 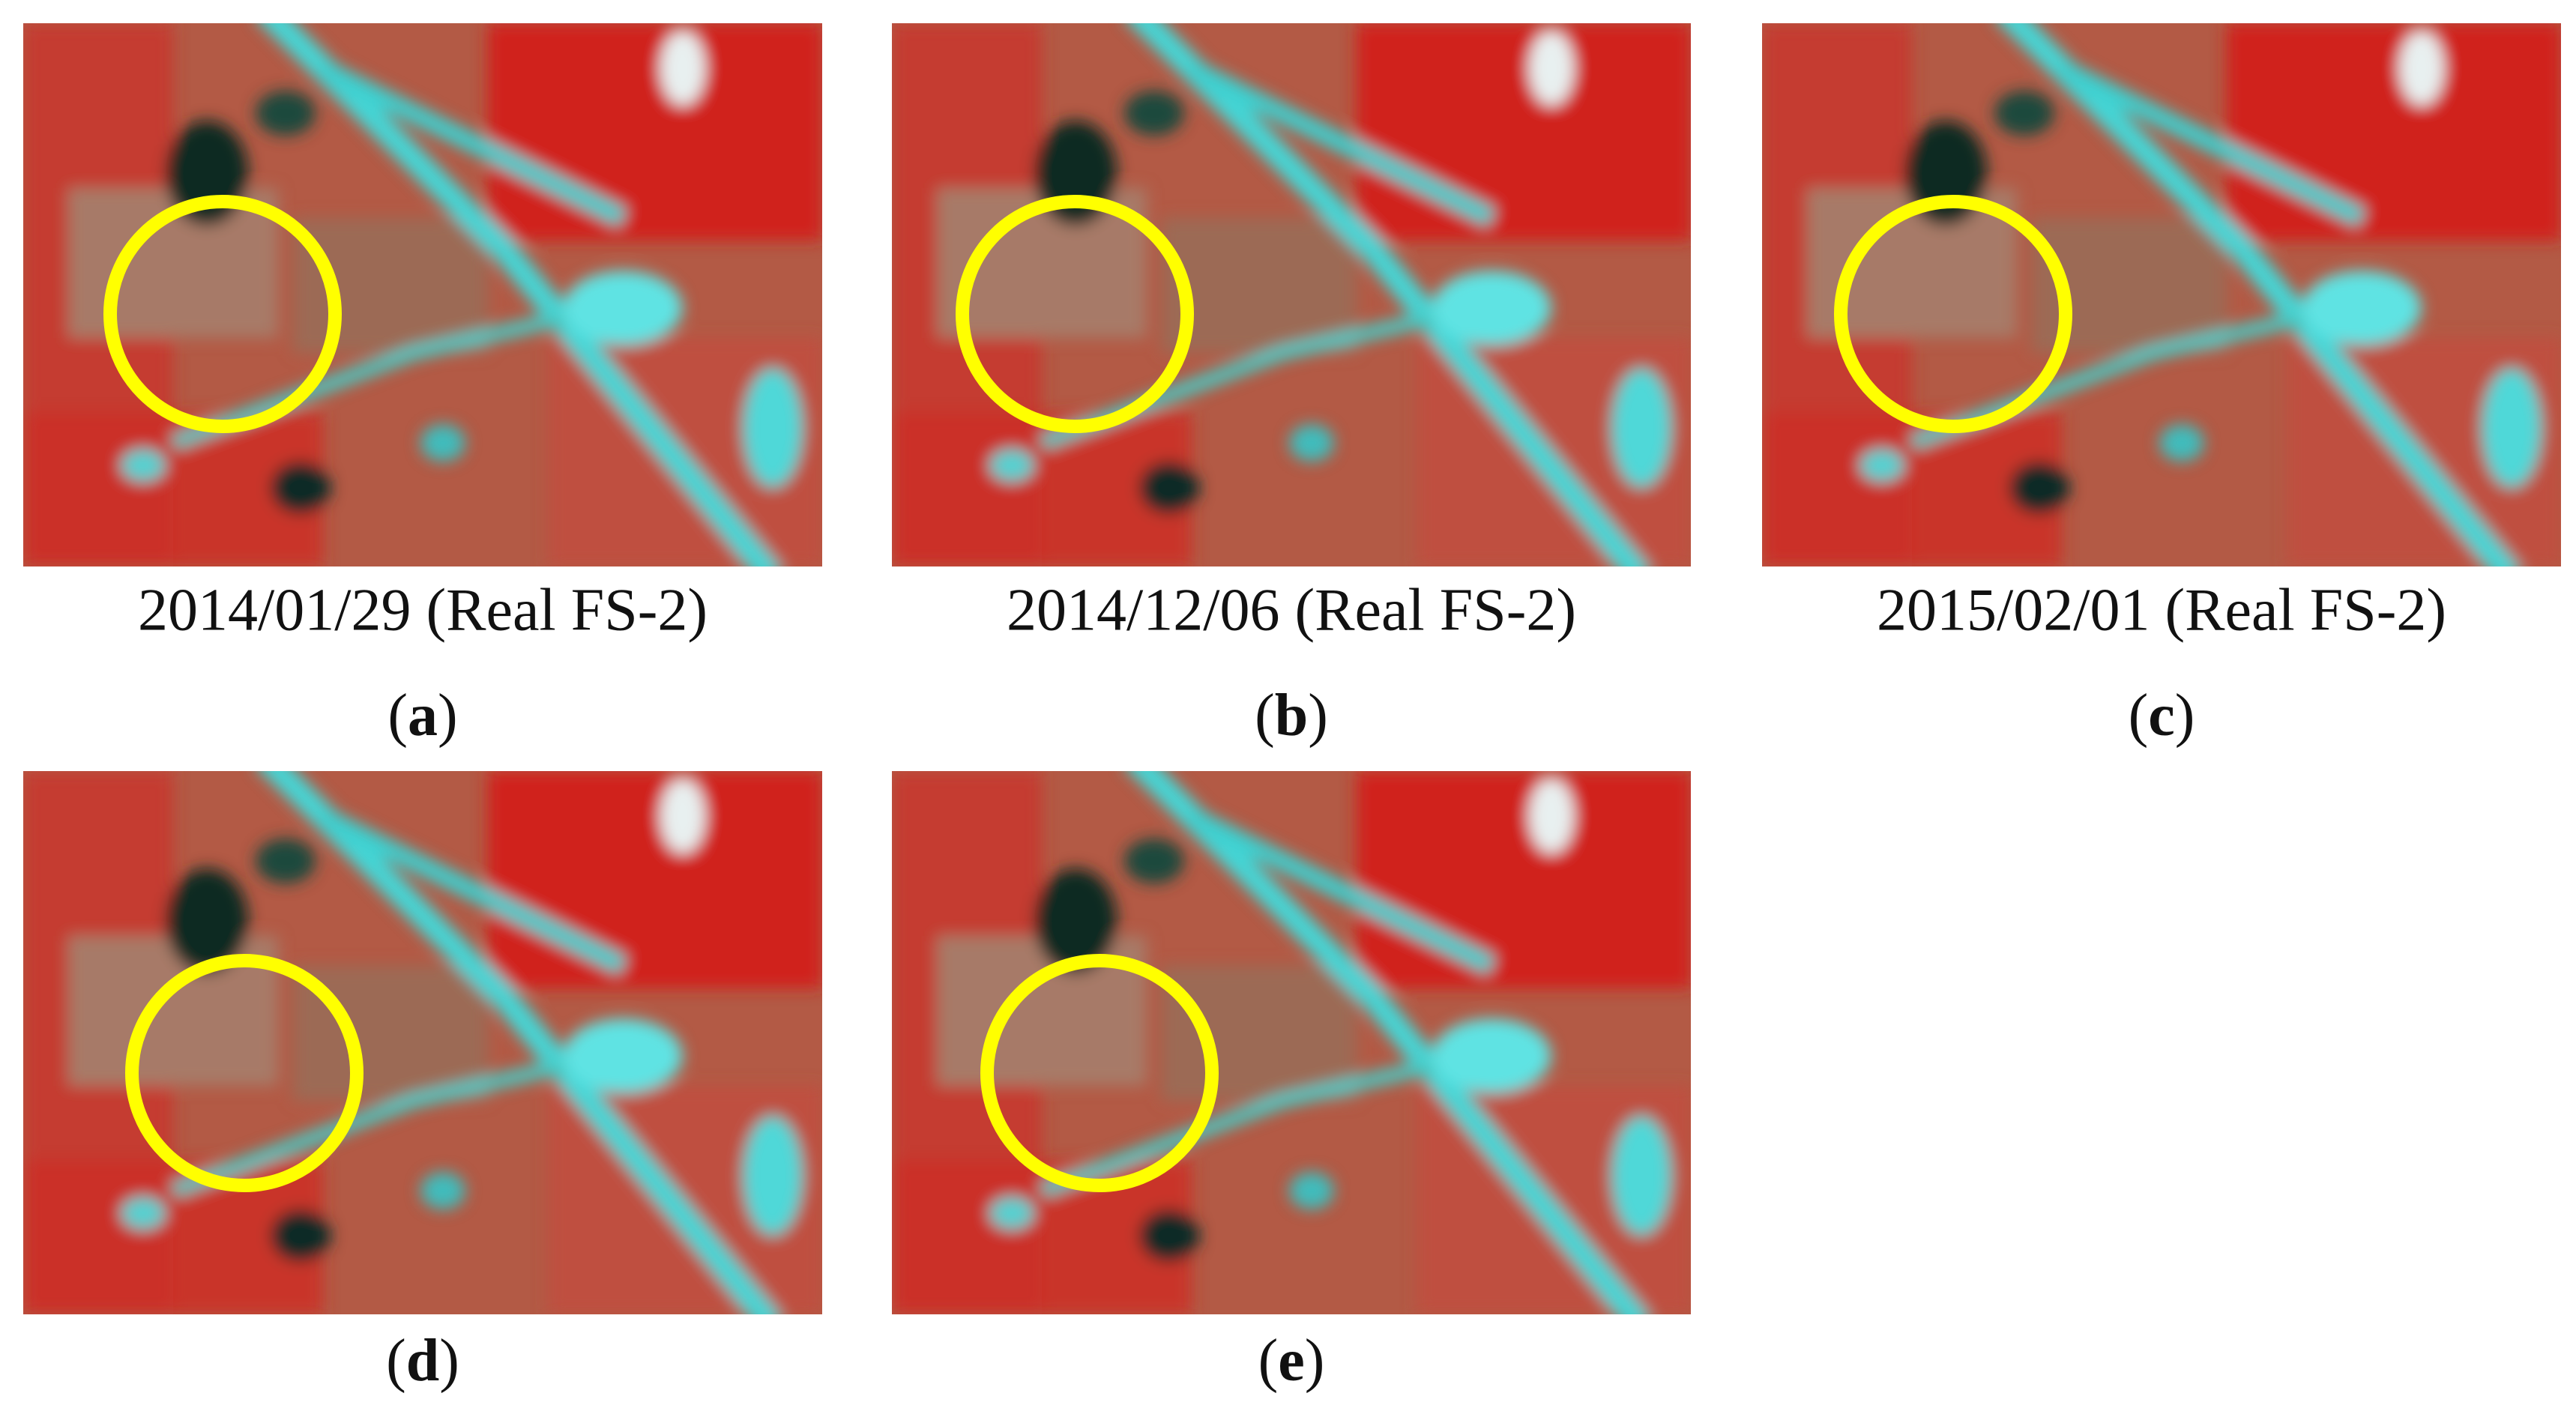 I want to click on panel-label-part: e, so click(x=1292, y=1361).